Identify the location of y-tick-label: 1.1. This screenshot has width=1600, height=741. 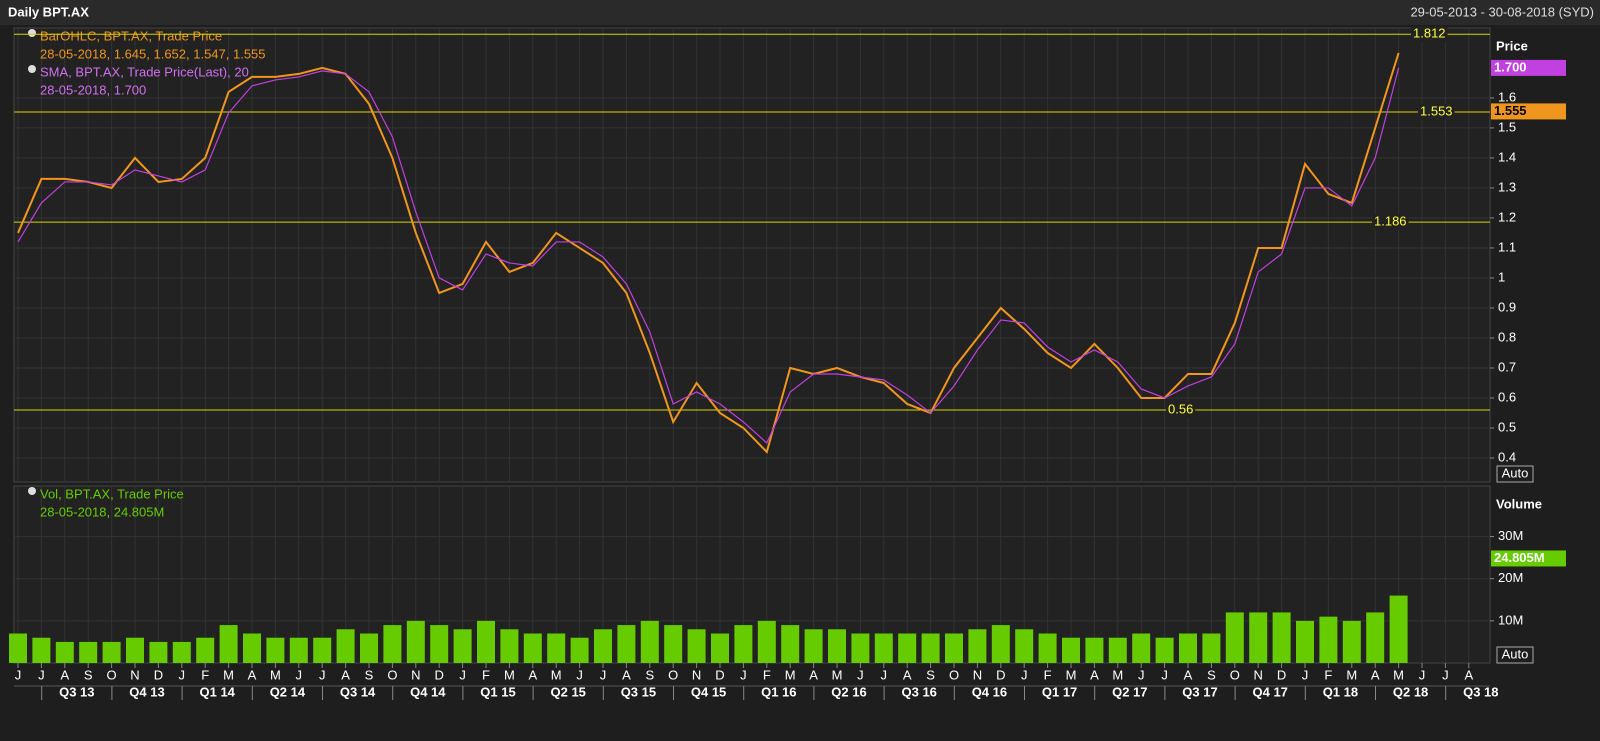
(1507, 246).